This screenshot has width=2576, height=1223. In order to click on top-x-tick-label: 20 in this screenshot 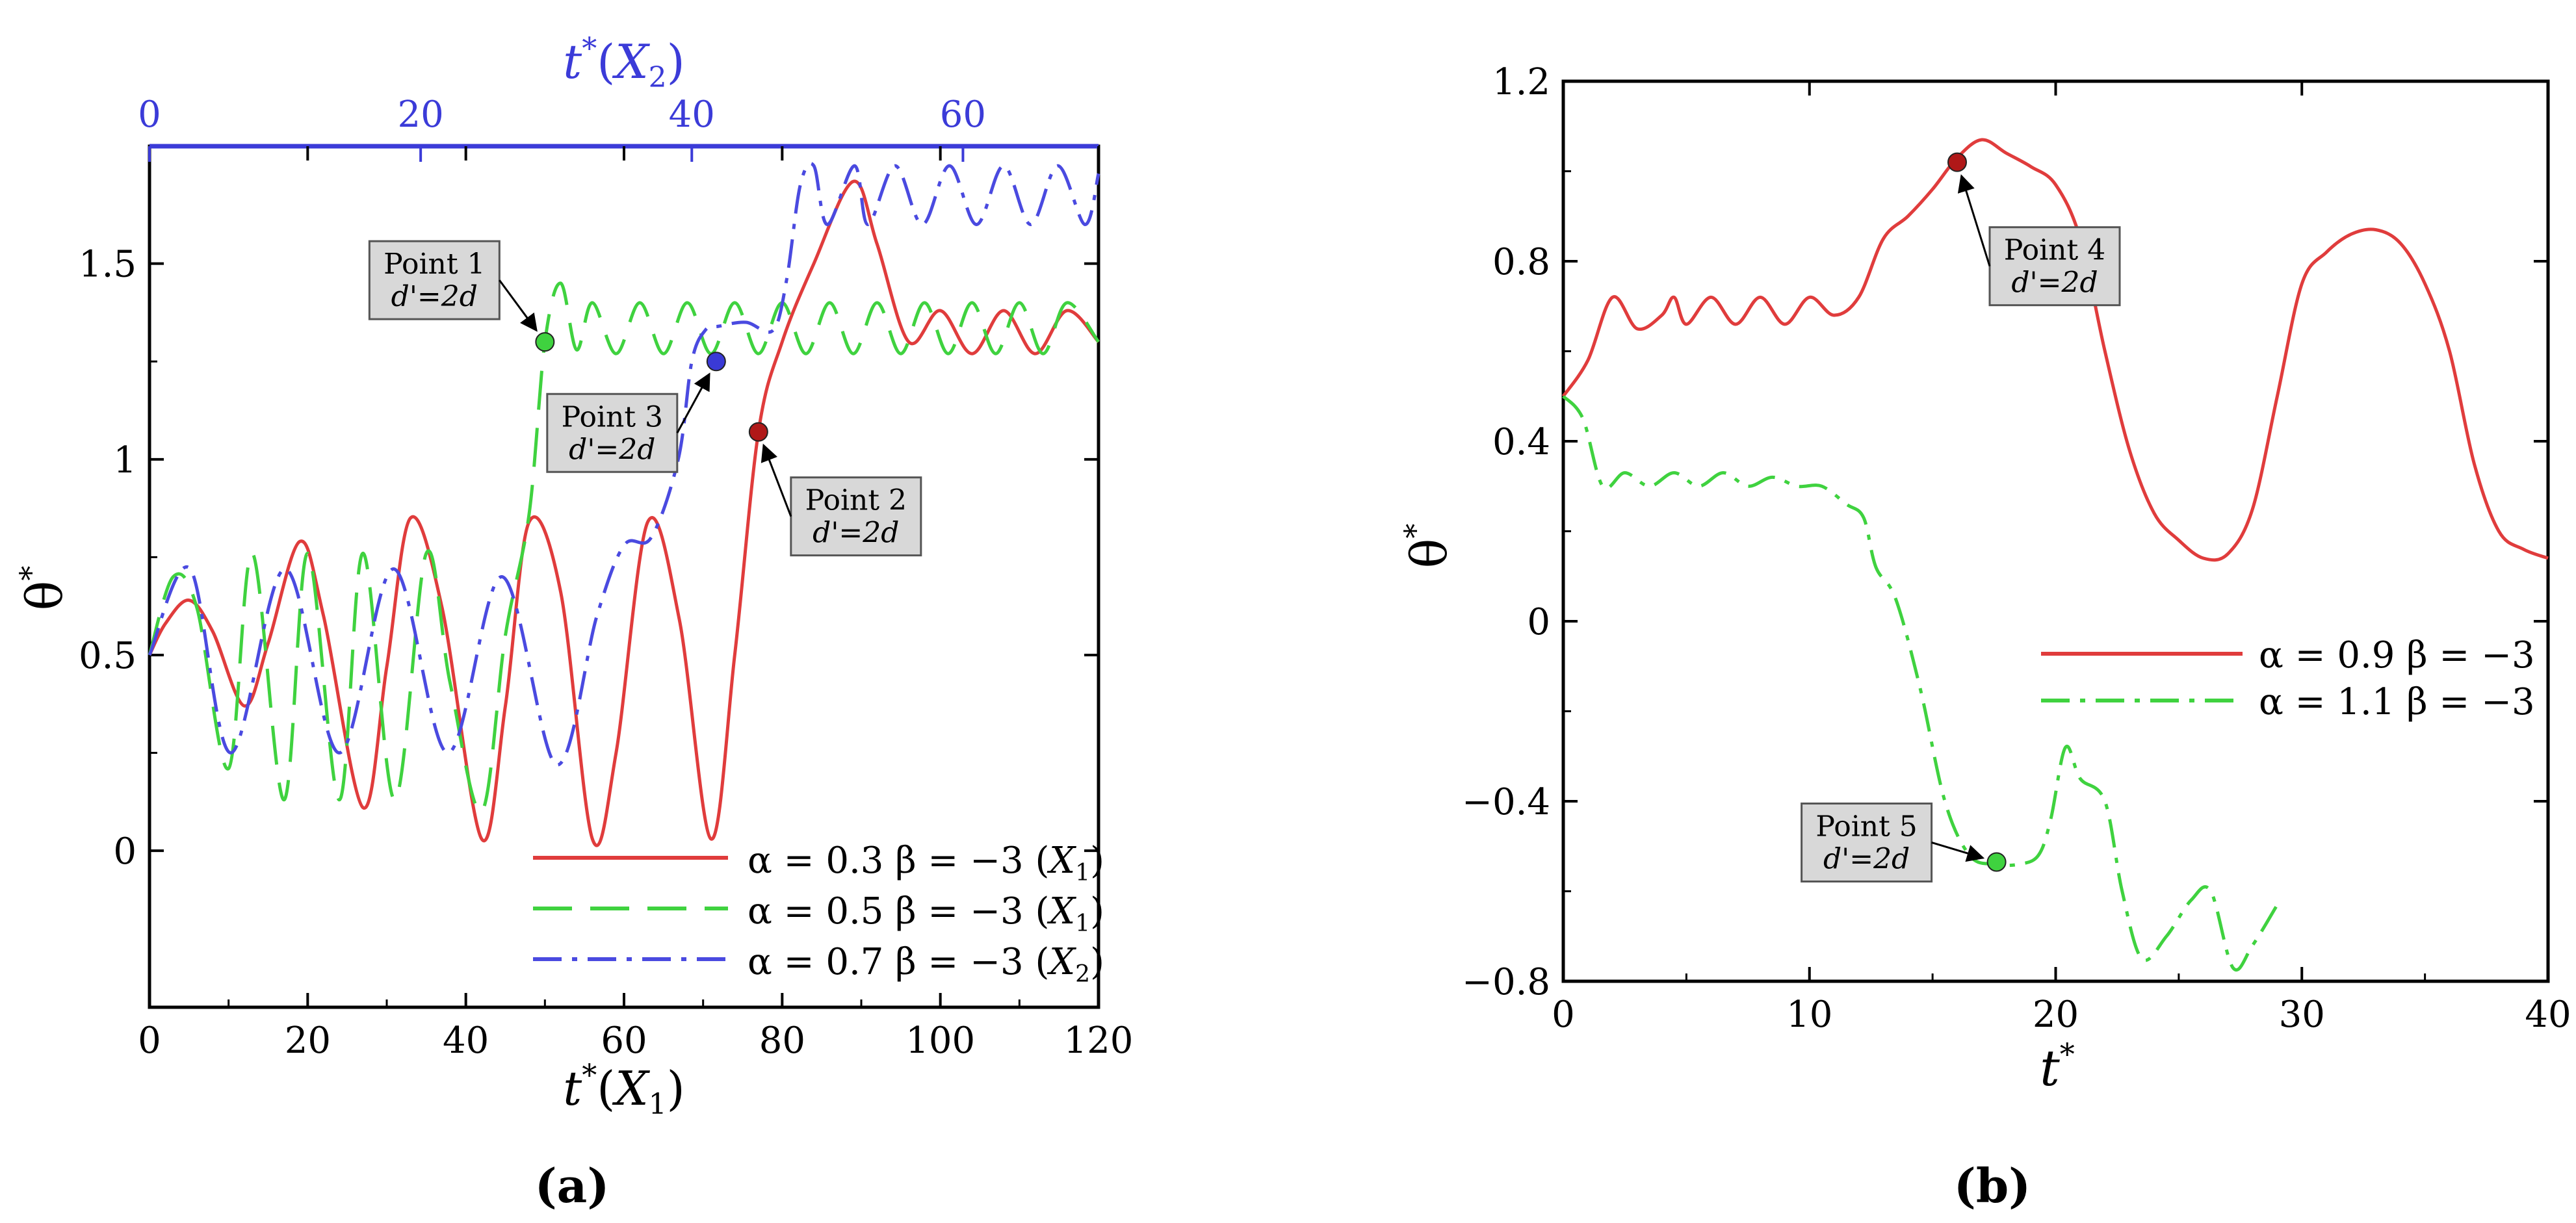, I will do `click(421, 115)`.